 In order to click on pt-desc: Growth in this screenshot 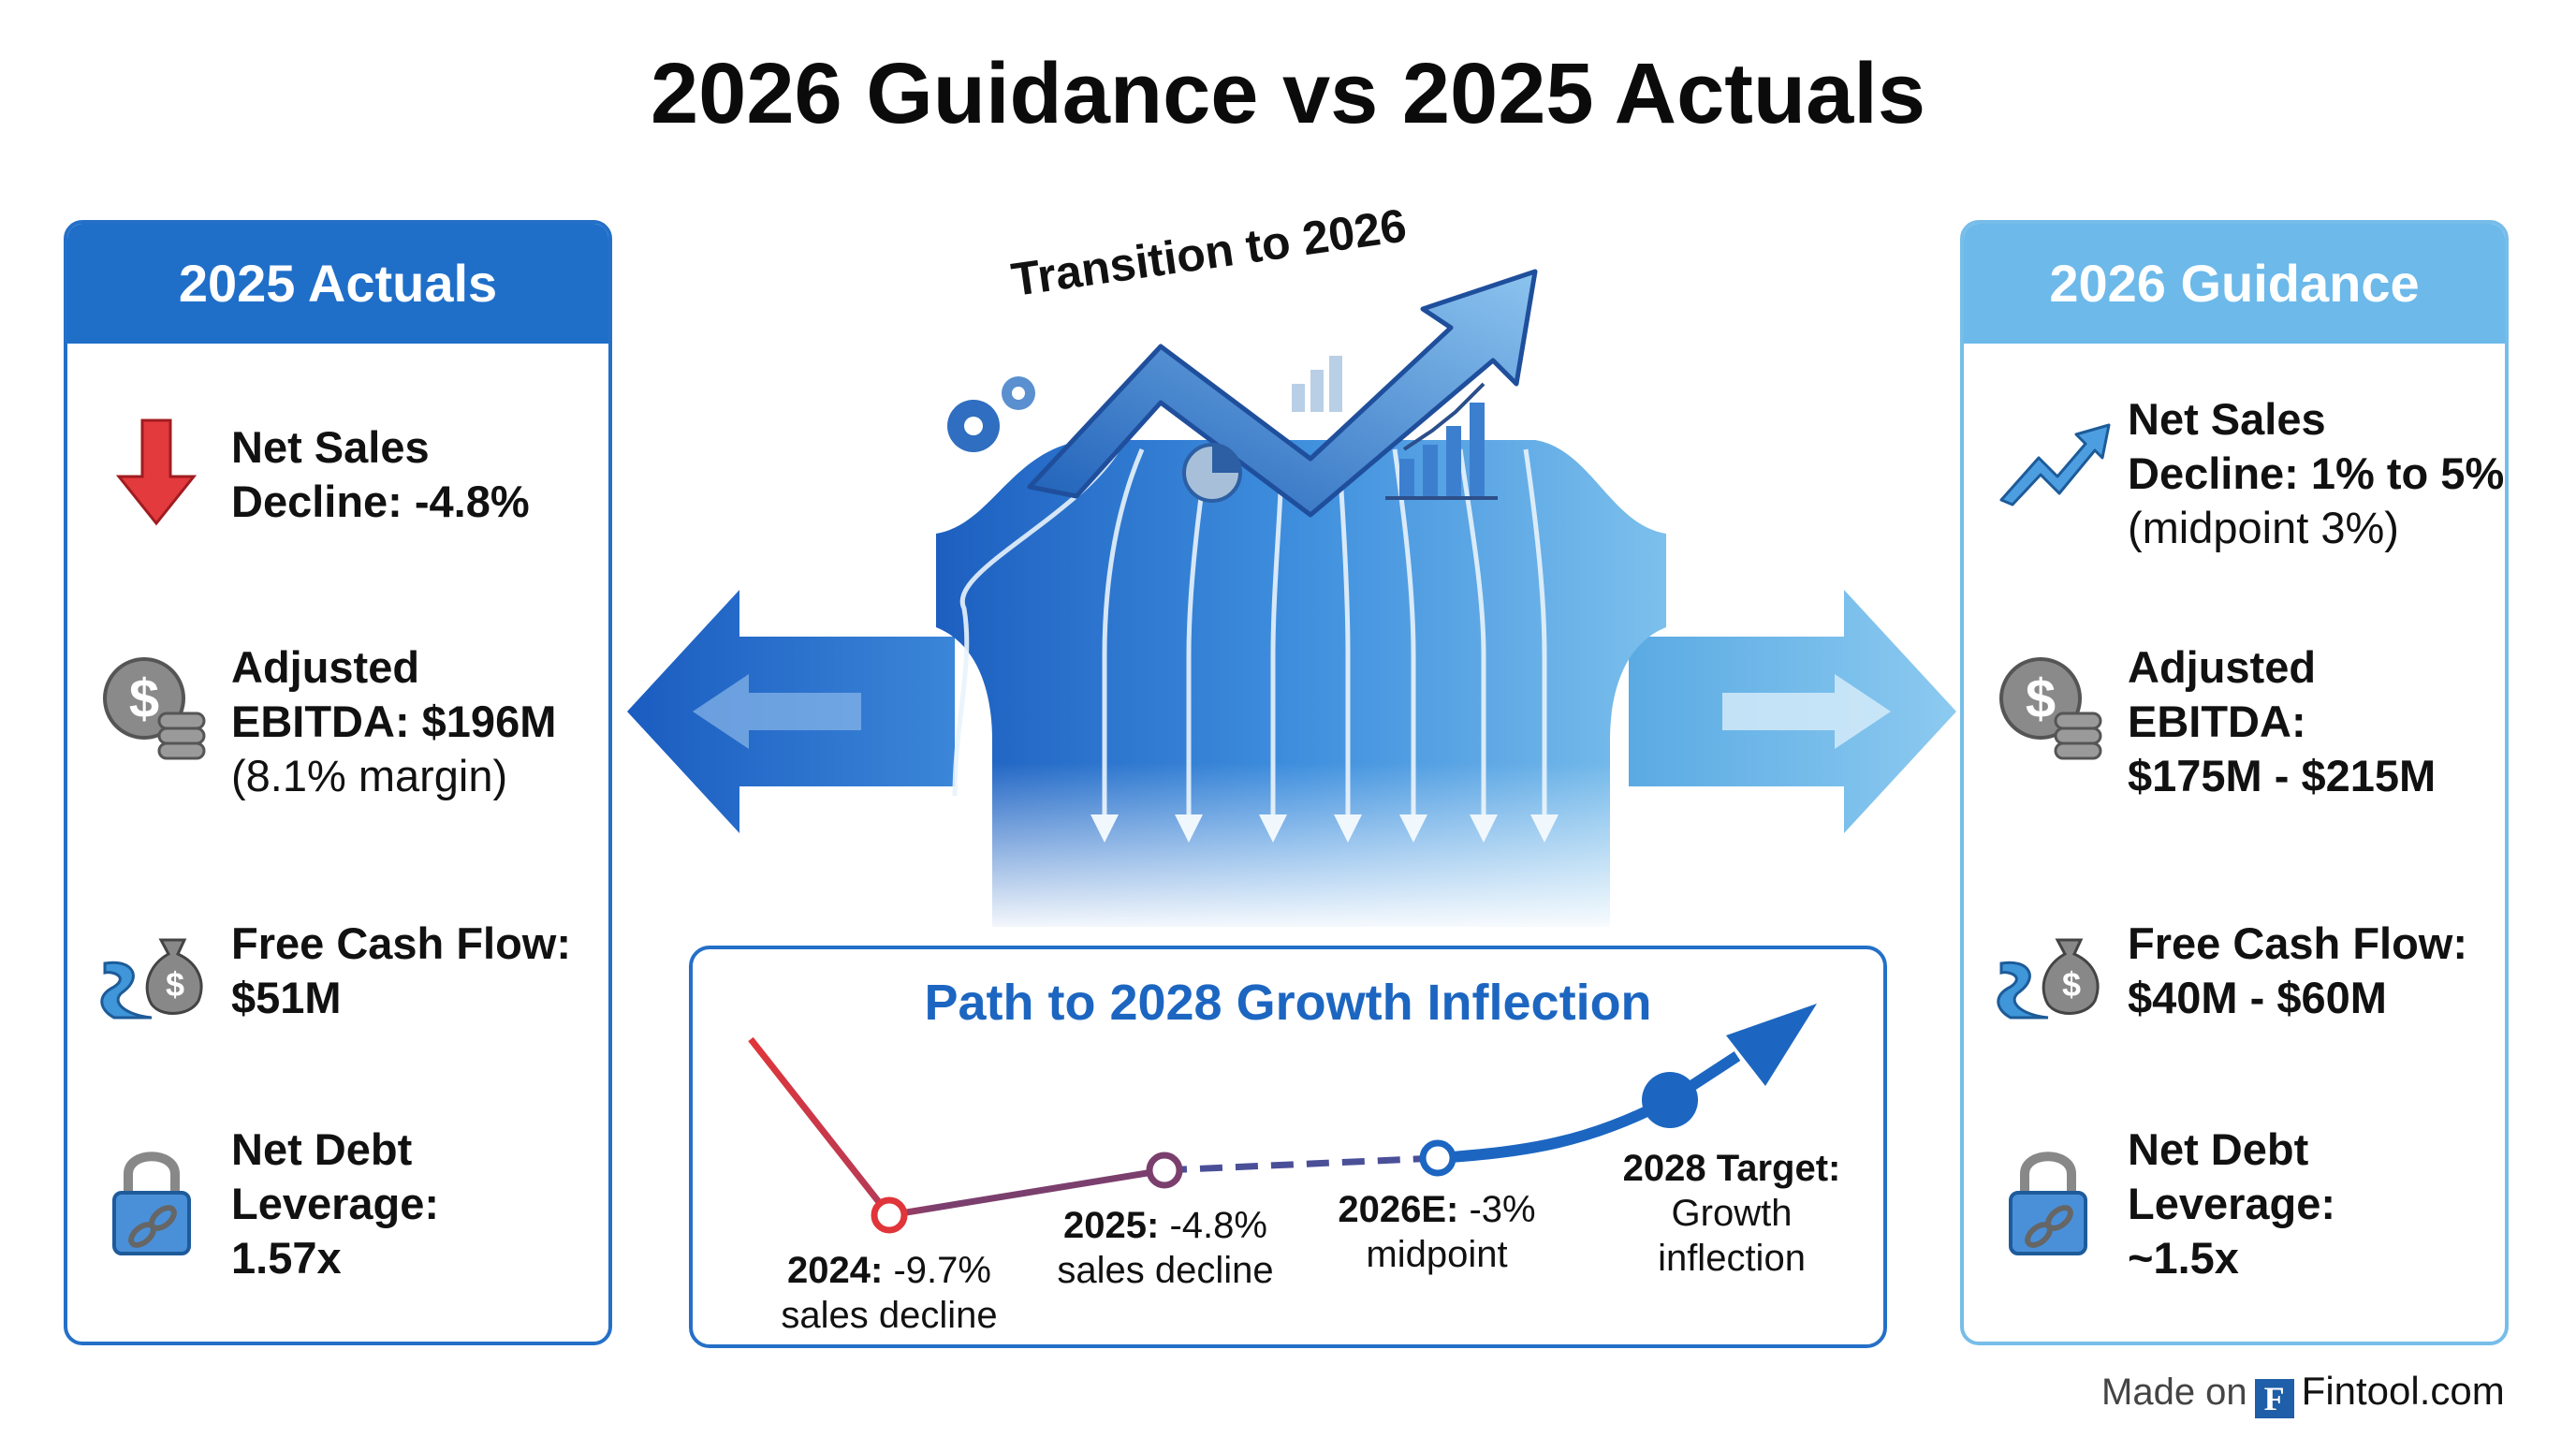, I will do `click(1732, 1213)`.